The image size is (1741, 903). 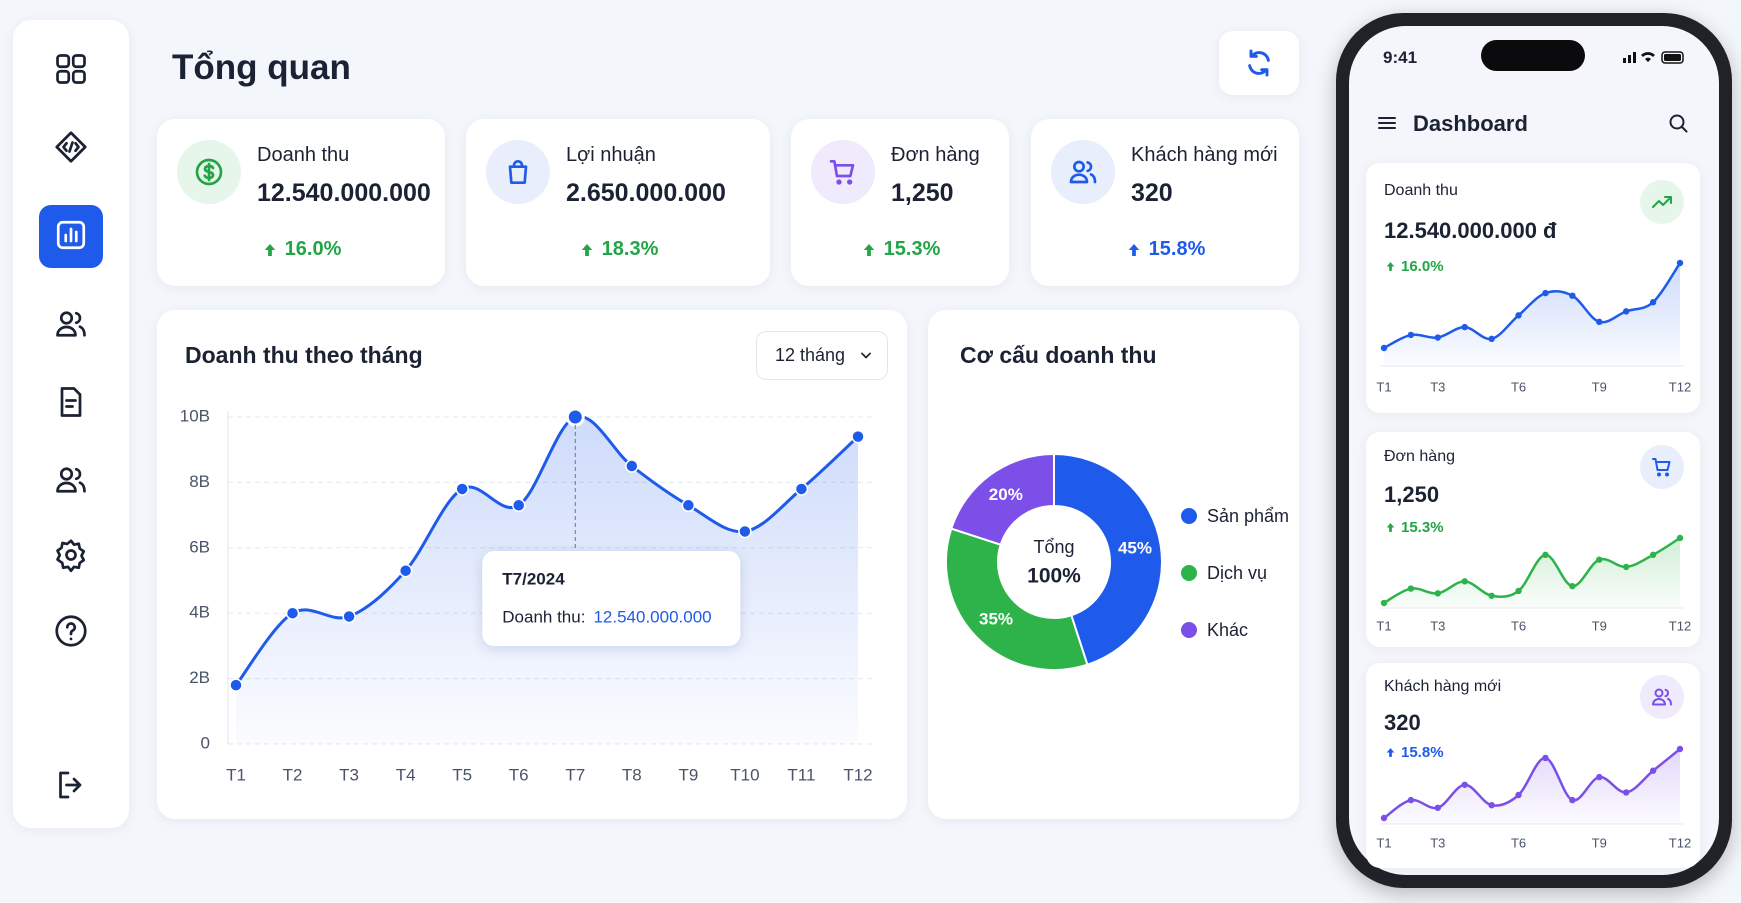 What do you see at coordinates (1470, 230) in the screenshot?
I see `phone-card-value: 12.540.000.000 đ` at bounding box center [1470, 230].